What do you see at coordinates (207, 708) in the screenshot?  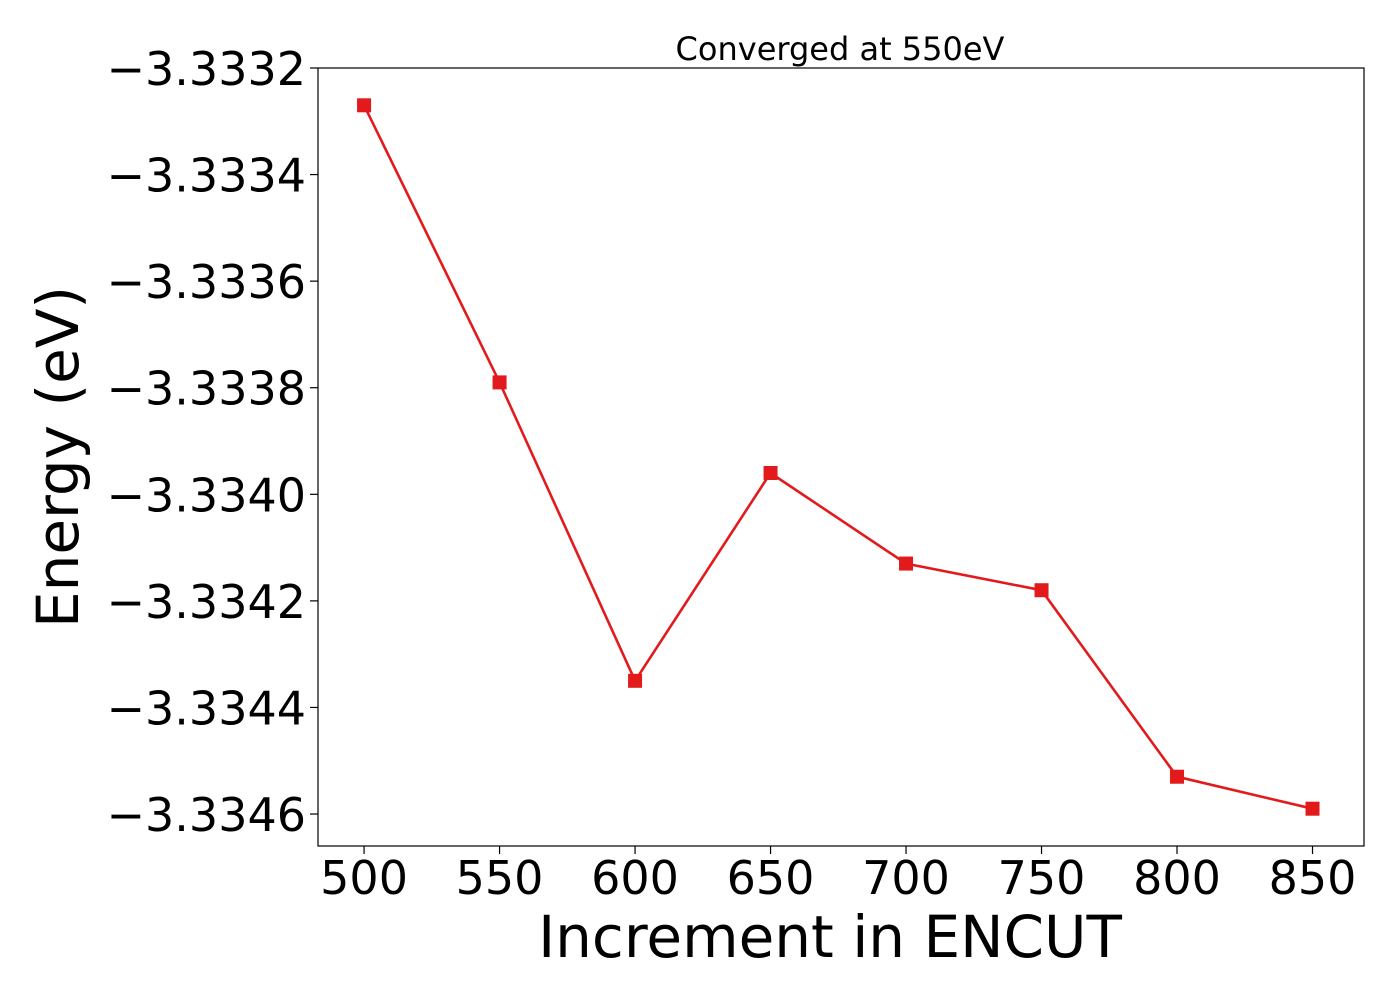 I see `y-tick-label: −3.3344` at bounding box center [207, 708].